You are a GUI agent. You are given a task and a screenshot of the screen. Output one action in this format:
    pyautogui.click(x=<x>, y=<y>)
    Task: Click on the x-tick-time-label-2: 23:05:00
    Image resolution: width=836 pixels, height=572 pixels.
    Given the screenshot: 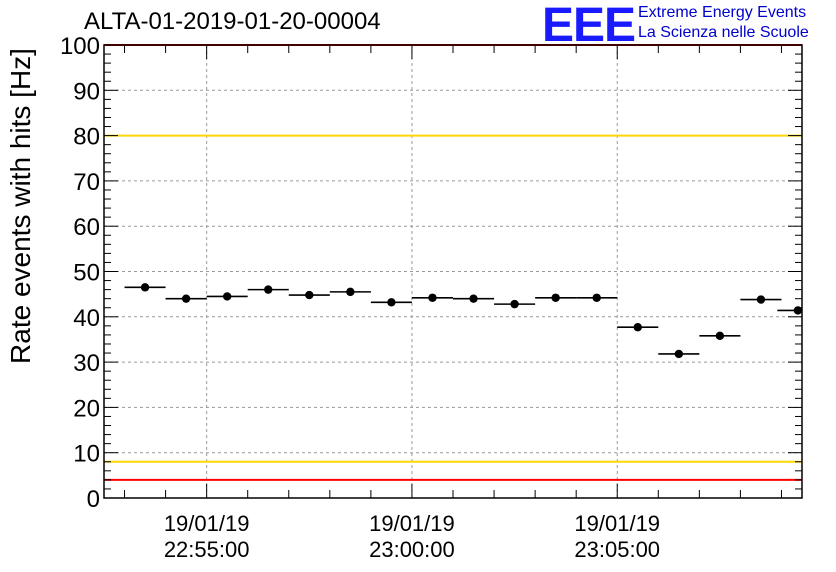 What is the action you would take?
    pyautogui.click(x=617, y=549)
    